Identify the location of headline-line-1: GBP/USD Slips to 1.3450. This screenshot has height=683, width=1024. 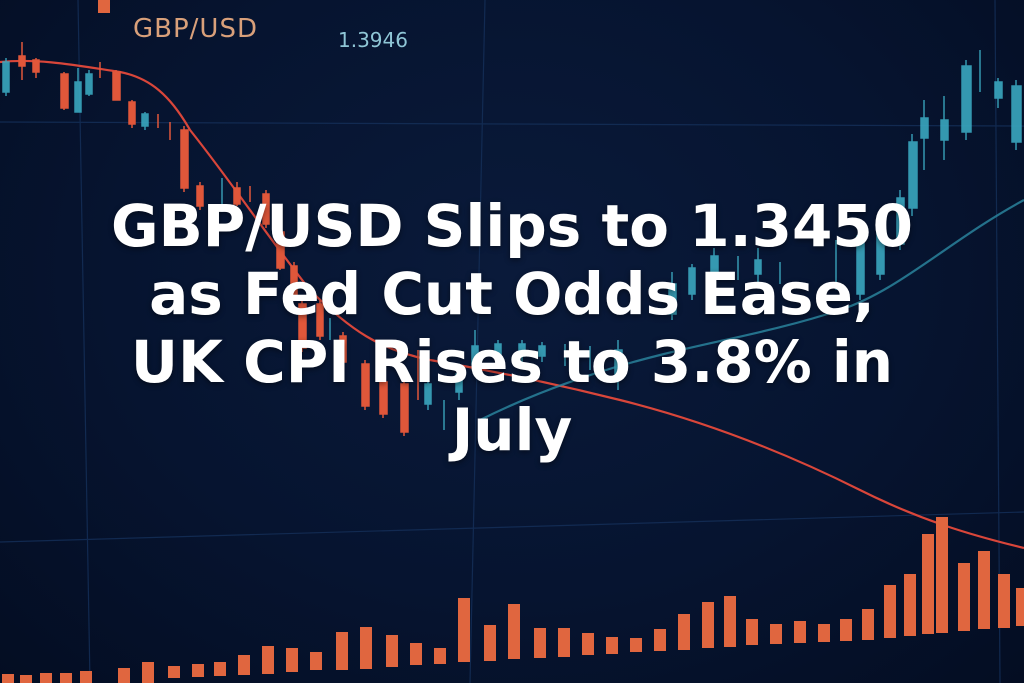
(512, 226).